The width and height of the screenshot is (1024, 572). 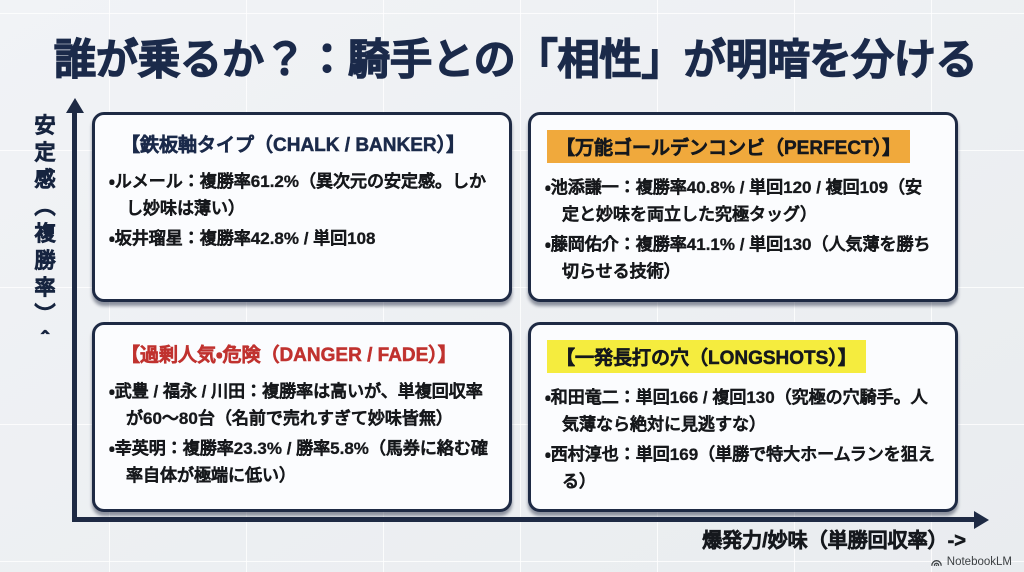 What do you see at coordinates (301, 239) in the screenshot?
I see `list-item: 坂井瑠星：複勝率42.8% / 単回108` at bounding box center [301, 239].